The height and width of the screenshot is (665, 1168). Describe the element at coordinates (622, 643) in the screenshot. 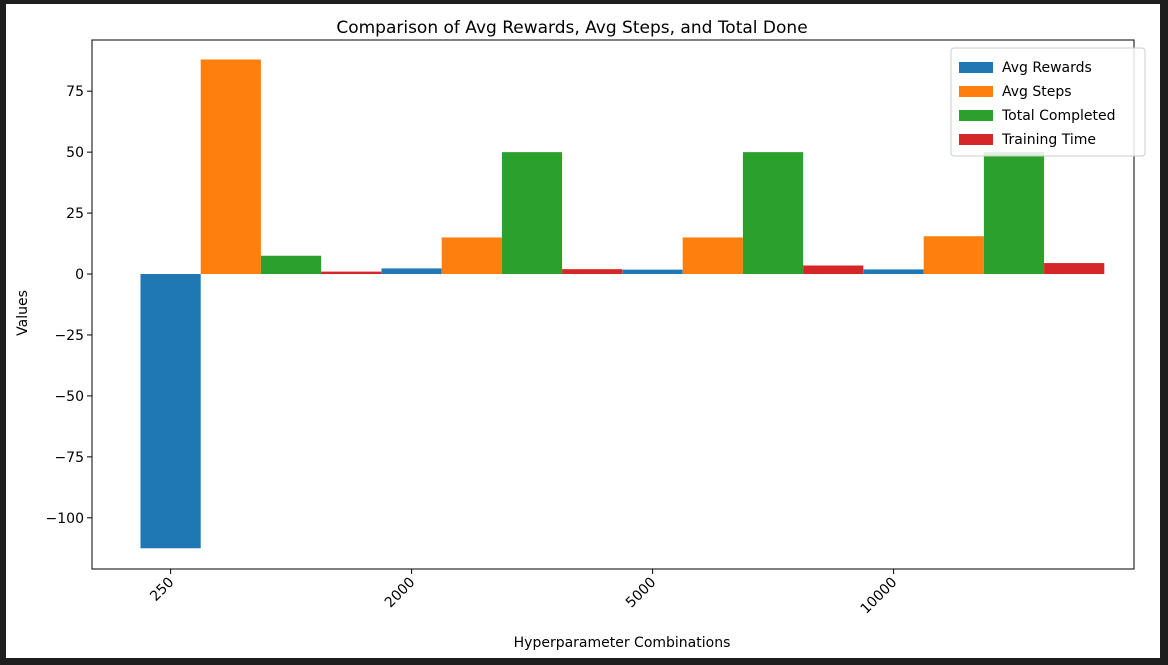

I see `x-axis-label: Hyperparameter Combinations` at that location.